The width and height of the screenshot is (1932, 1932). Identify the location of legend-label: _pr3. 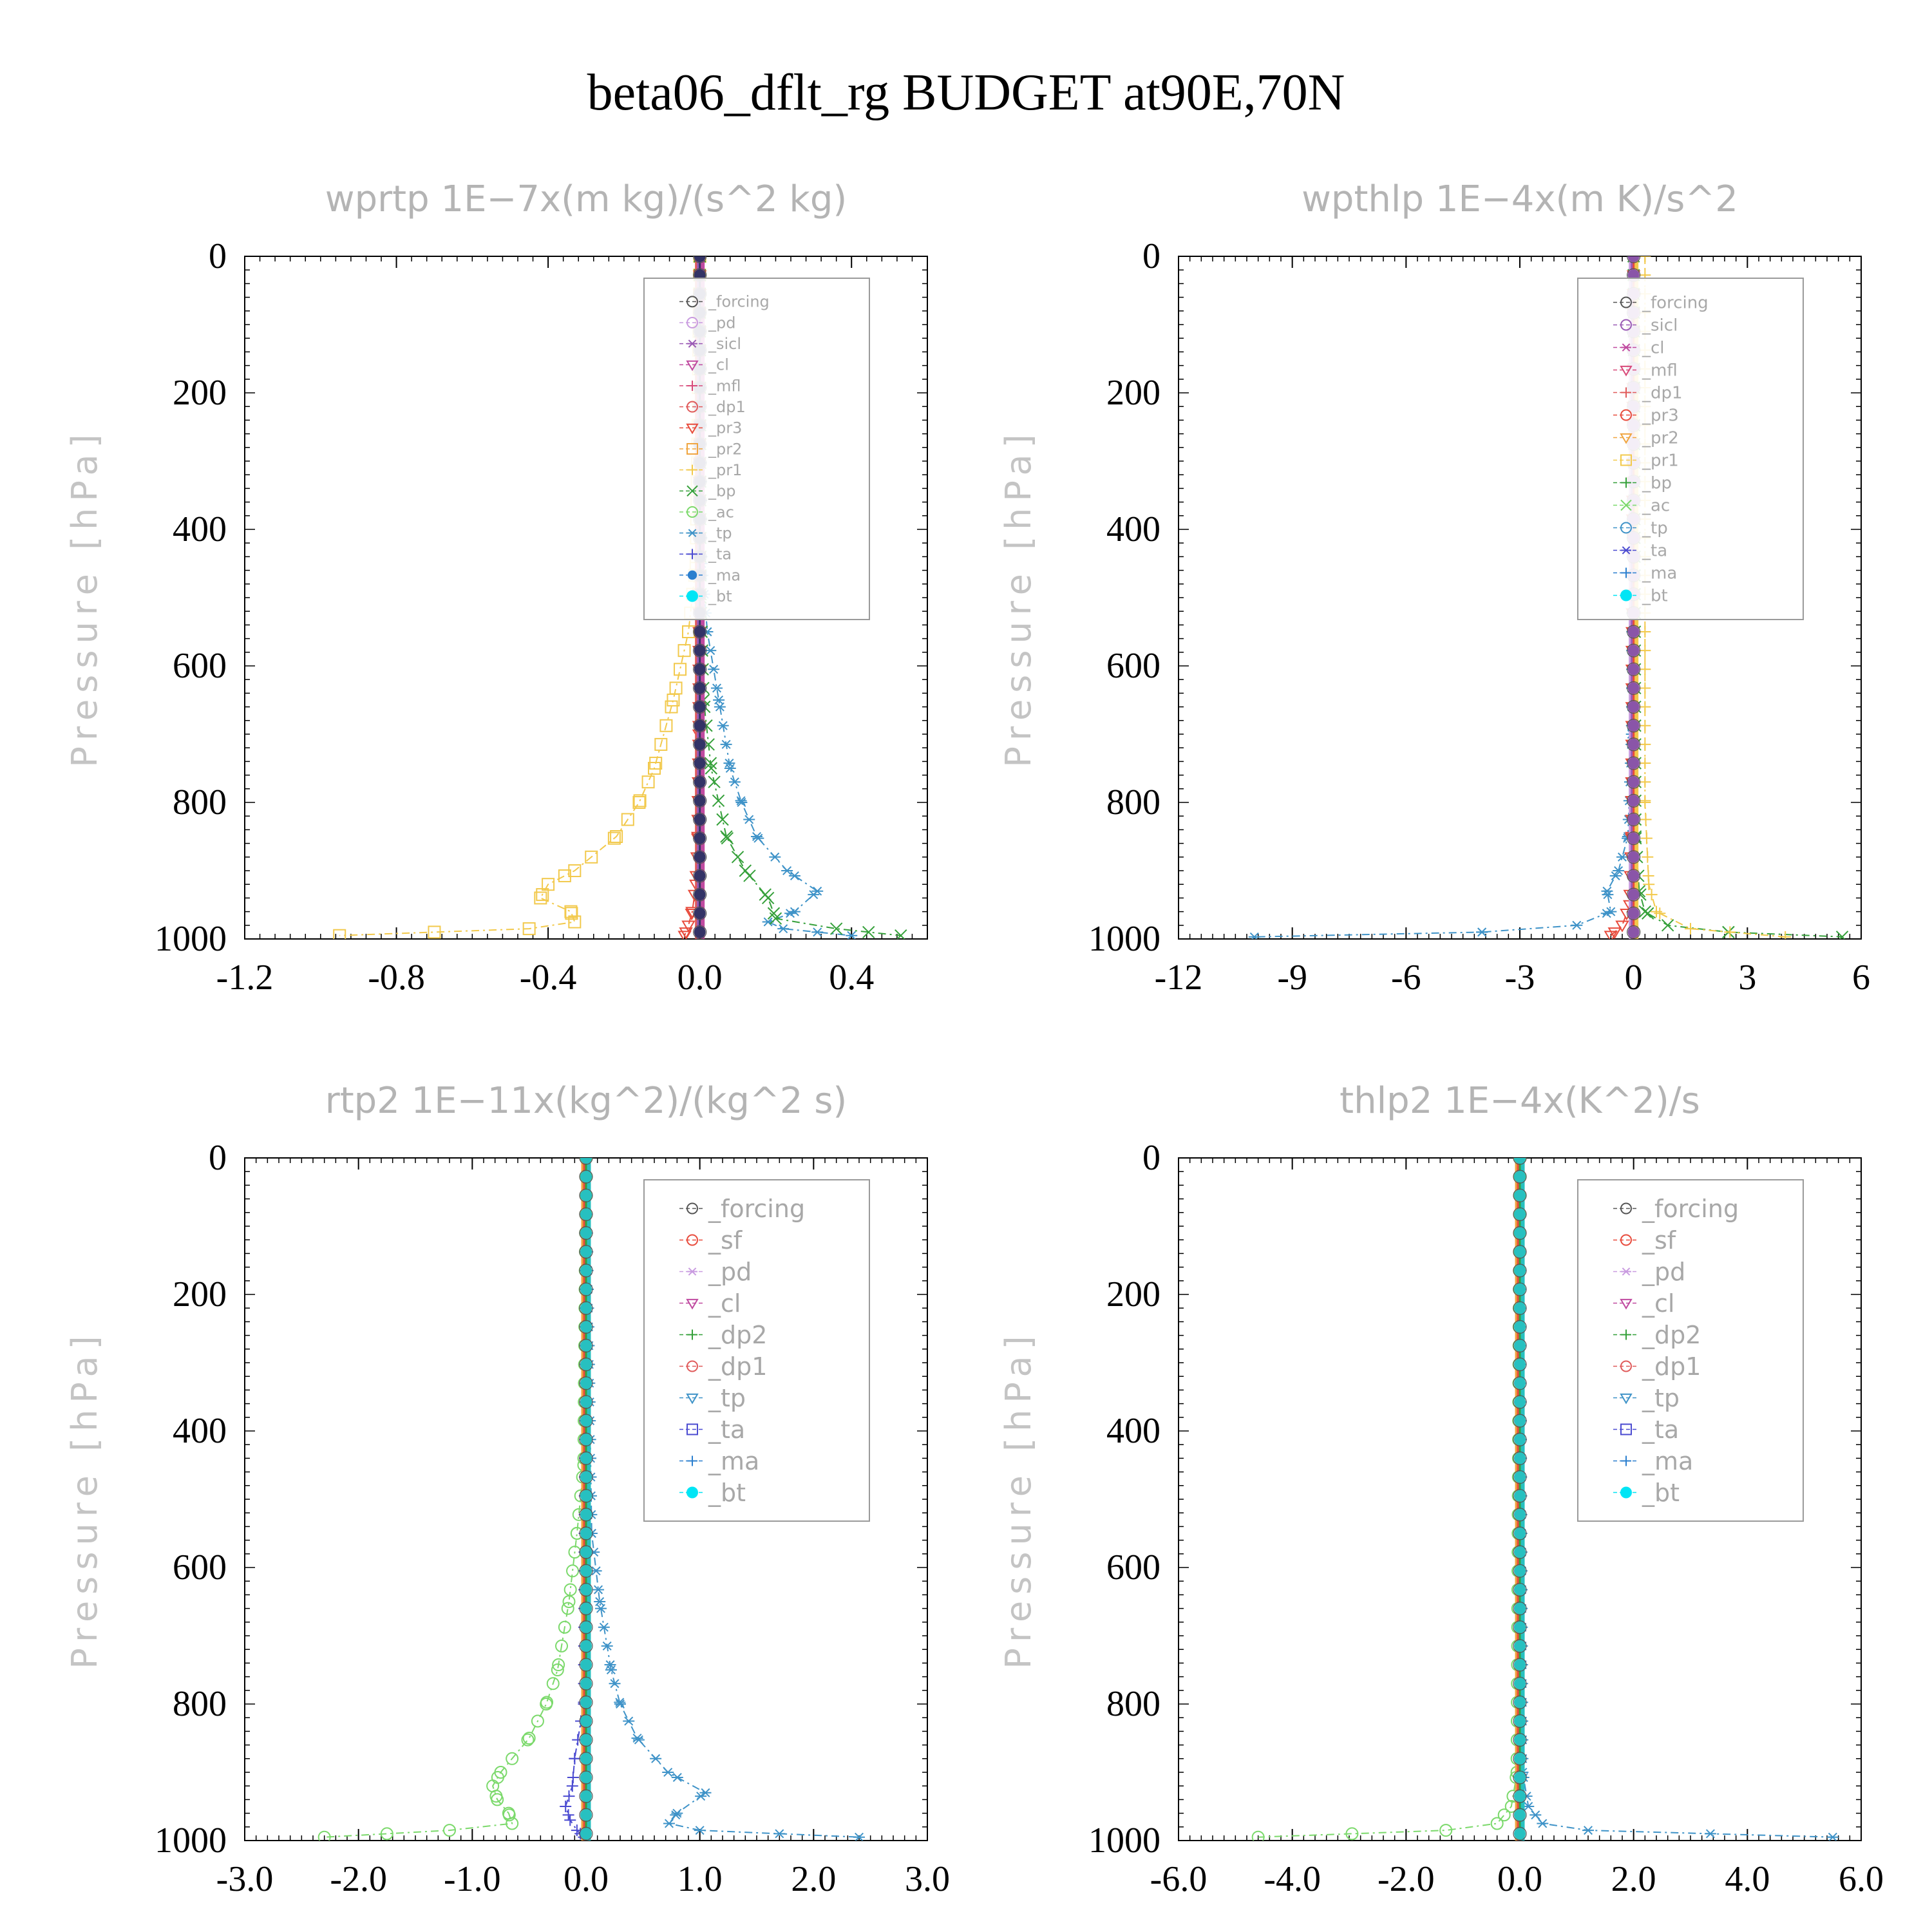
(1661, 416).